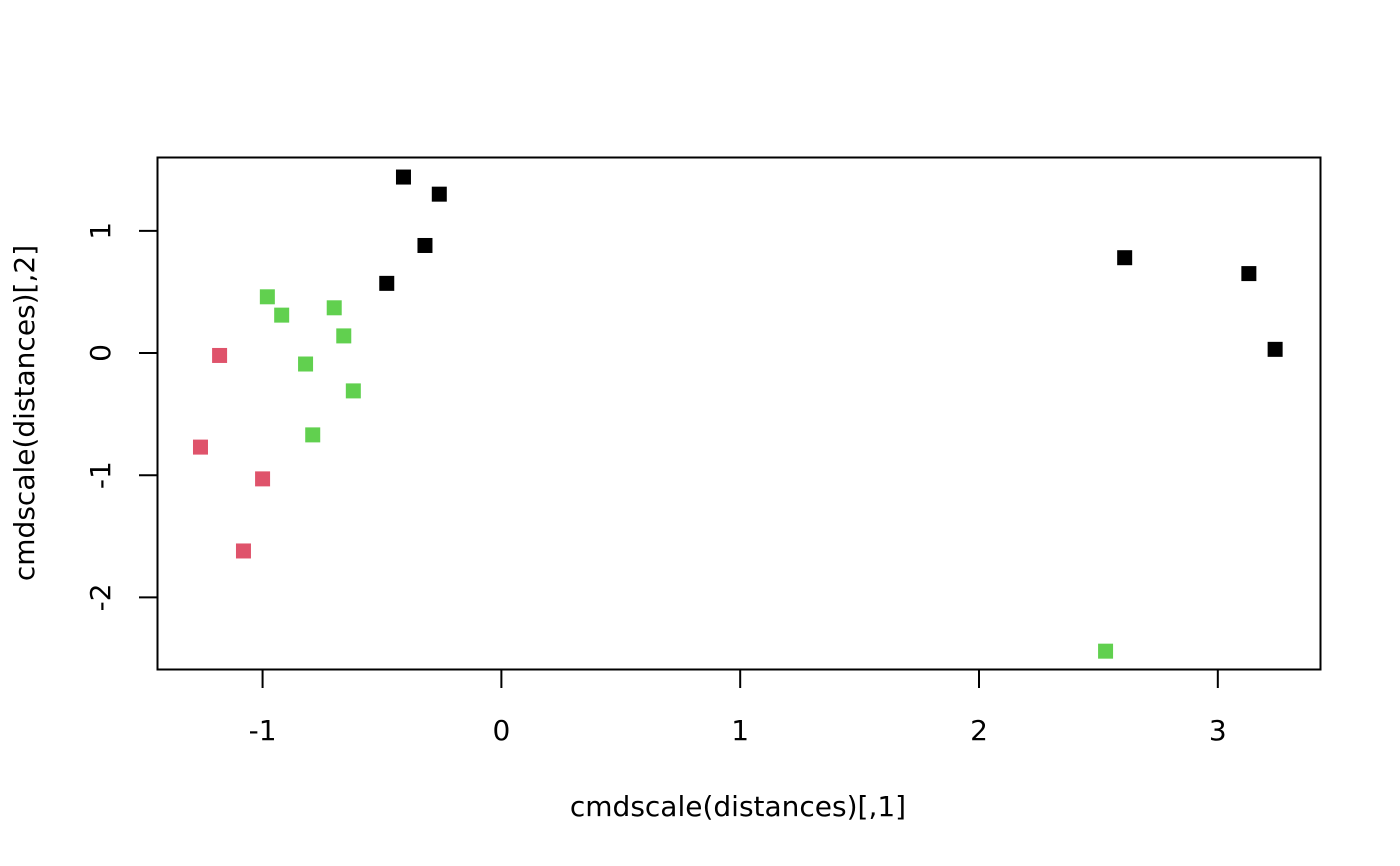  I want to click on x-tick-label: 1, so click(740, 730).